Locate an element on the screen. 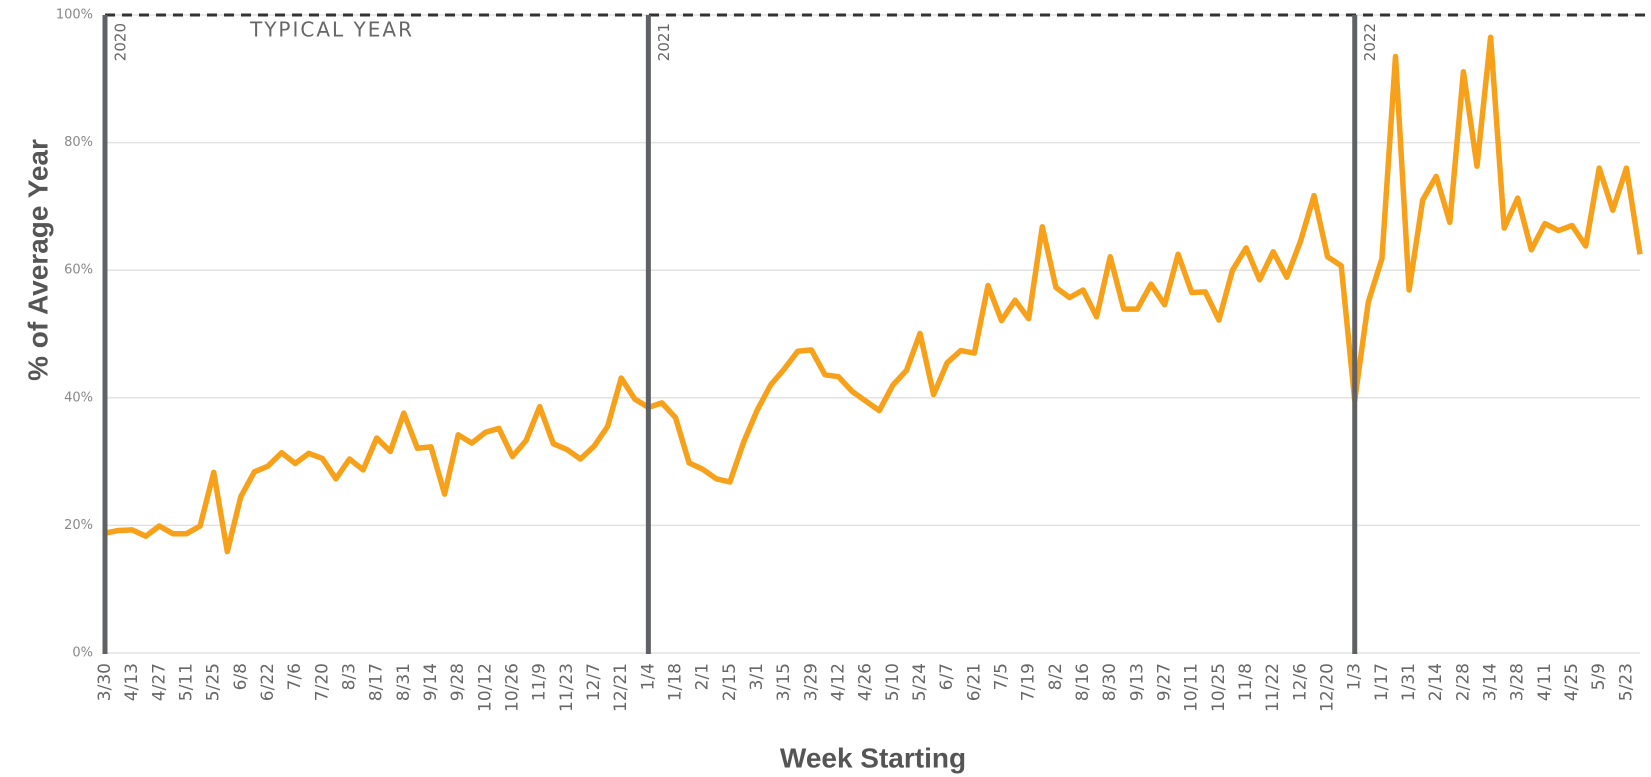 The image size is (1651, 777). x-tick-label: 4/13 is located at coordinates (132, 682).